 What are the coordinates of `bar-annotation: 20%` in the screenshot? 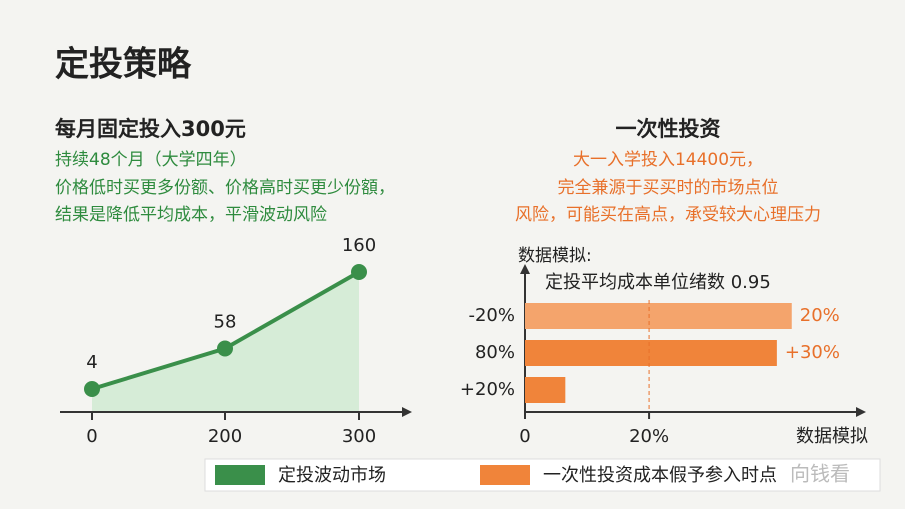 It's located at (820, 315).